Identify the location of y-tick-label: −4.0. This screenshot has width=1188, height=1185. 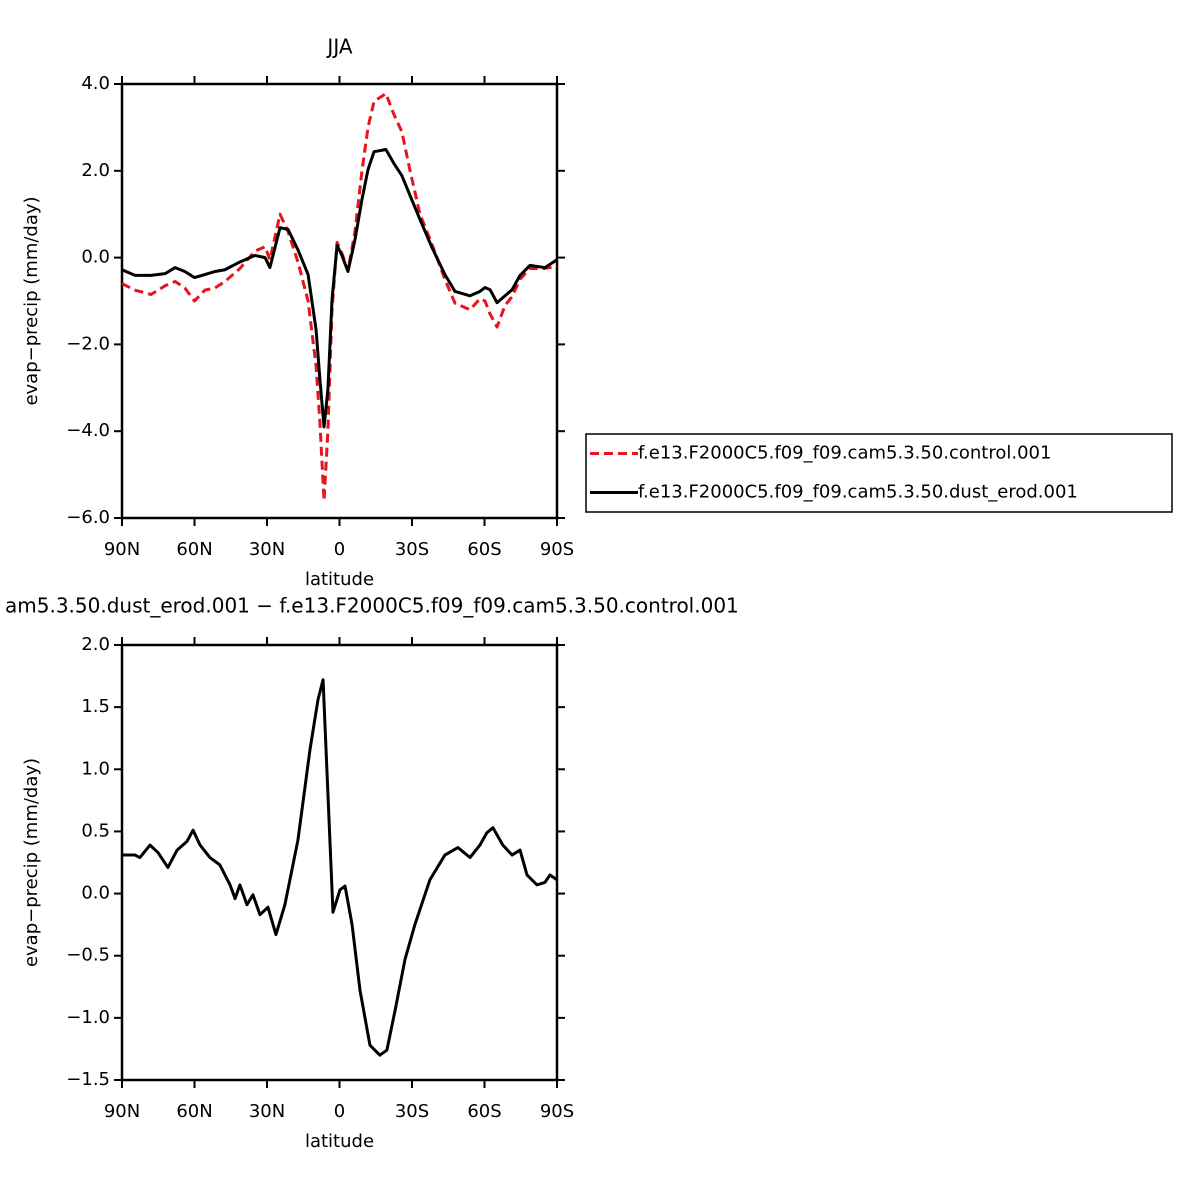
(88, 430).